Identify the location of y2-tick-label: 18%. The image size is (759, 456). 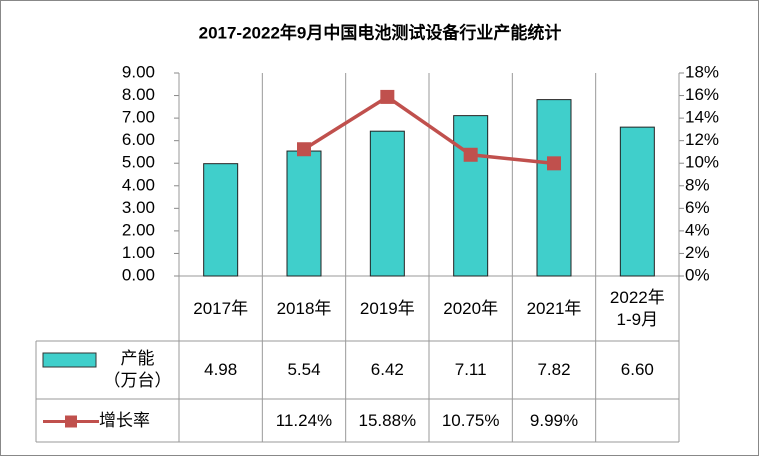
(702, 71).